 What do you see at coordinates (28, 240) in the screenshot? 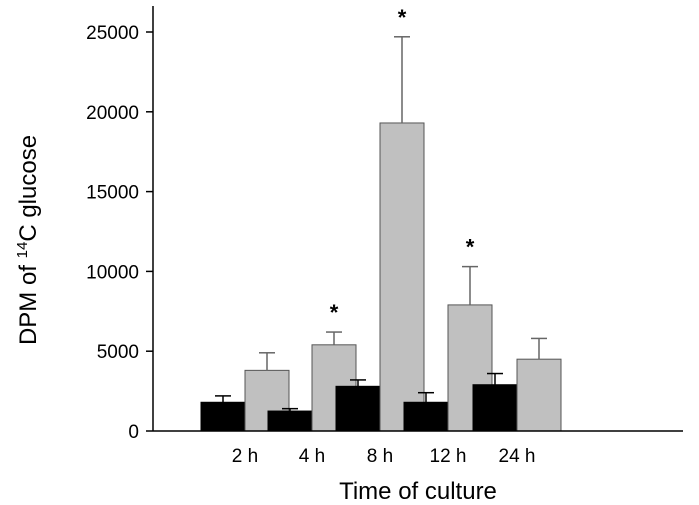
I see `y-axis-title: DPM of 14C glucose` at bounding box center [28, 240].